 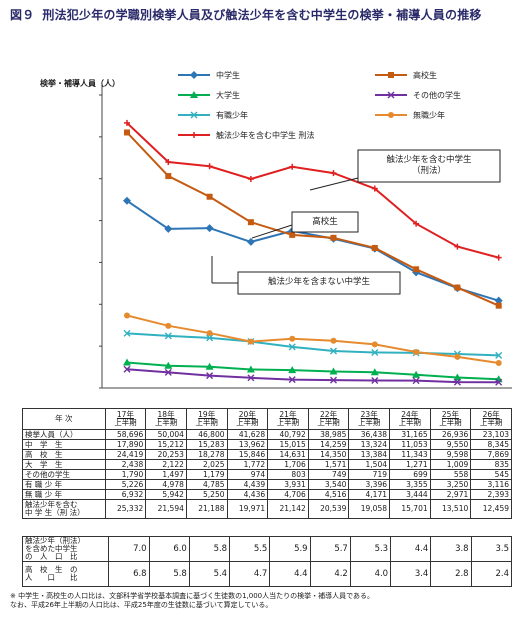 What do you see at coordinates (328, 509) in the screenshot?
I see `table-cell: 20,539` at bounding box center [328, 509].